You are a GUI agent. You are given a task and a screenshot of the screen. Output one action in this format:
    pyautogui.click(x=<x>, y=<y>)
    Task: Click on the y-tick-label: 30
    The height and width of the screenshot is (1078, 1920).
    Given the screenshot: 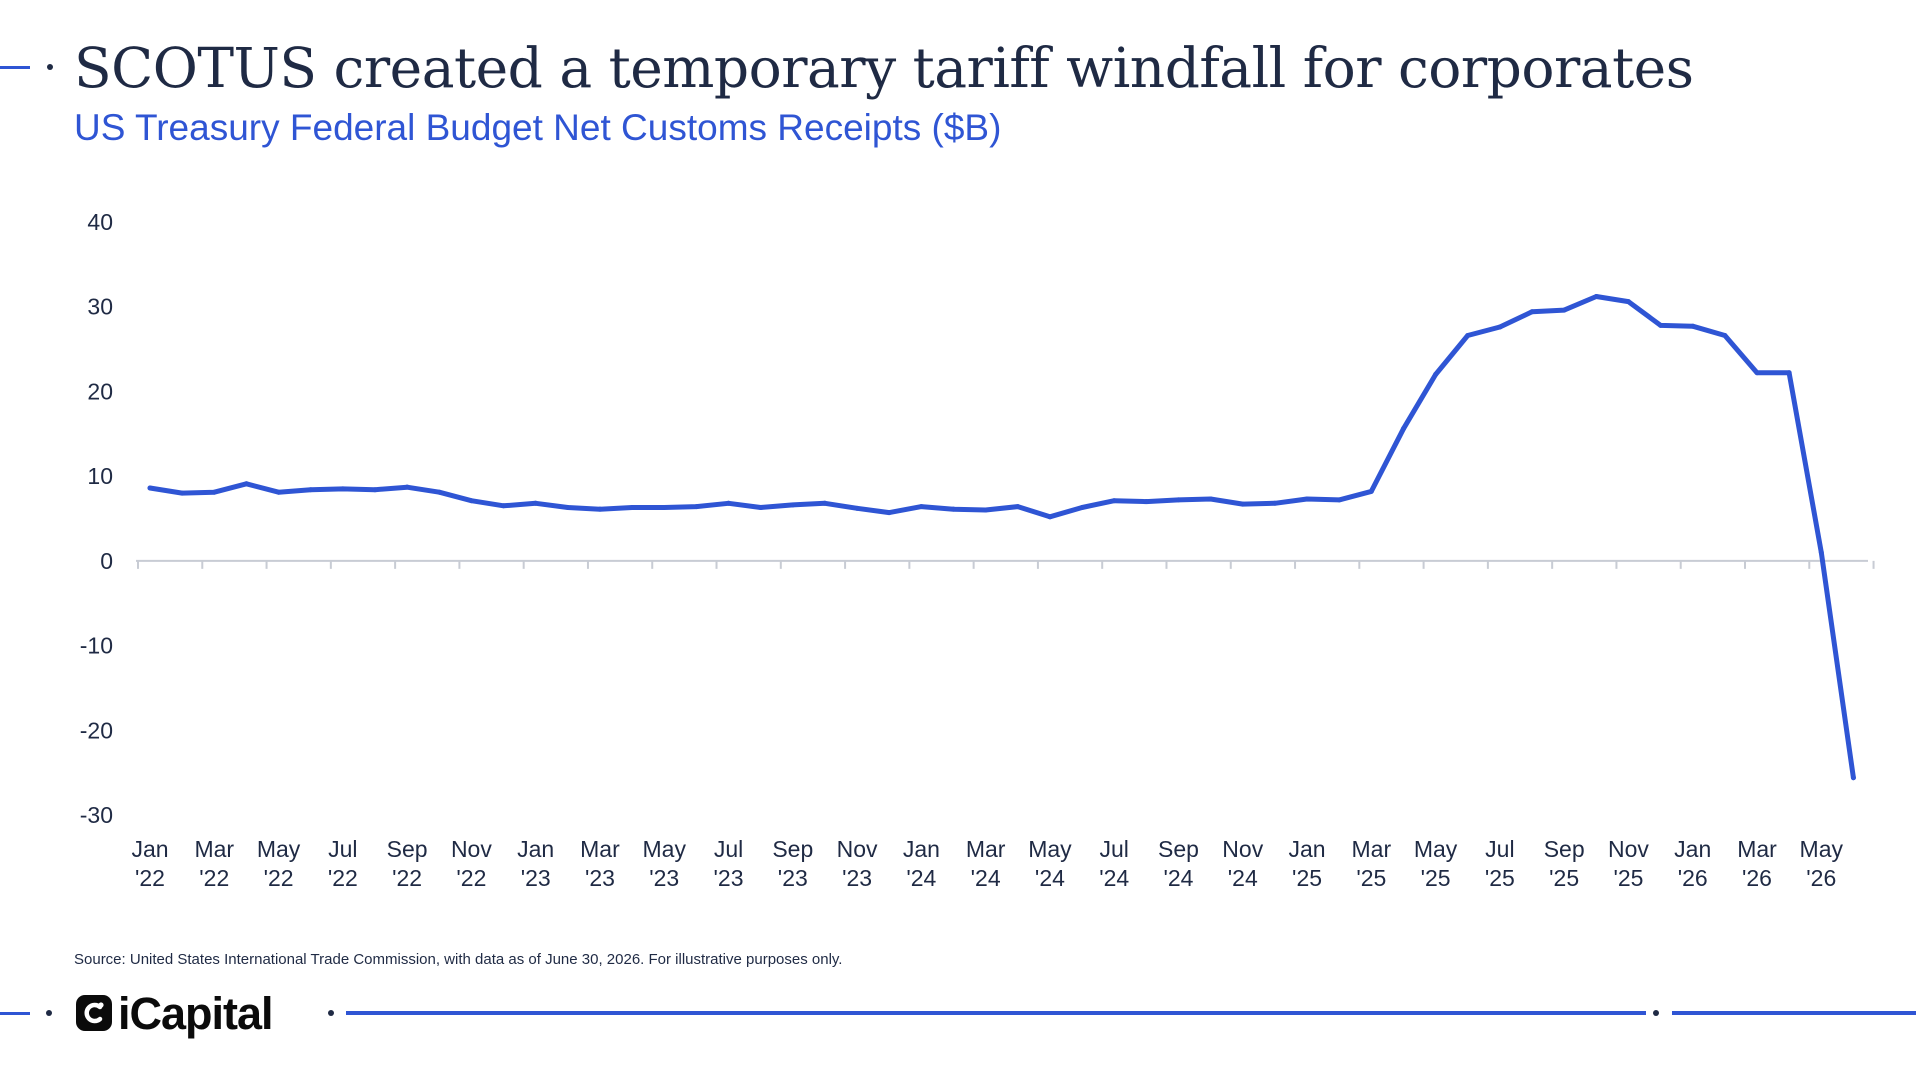 What is the action you would take?
    pyautogui.click(x=100, y=307)
    